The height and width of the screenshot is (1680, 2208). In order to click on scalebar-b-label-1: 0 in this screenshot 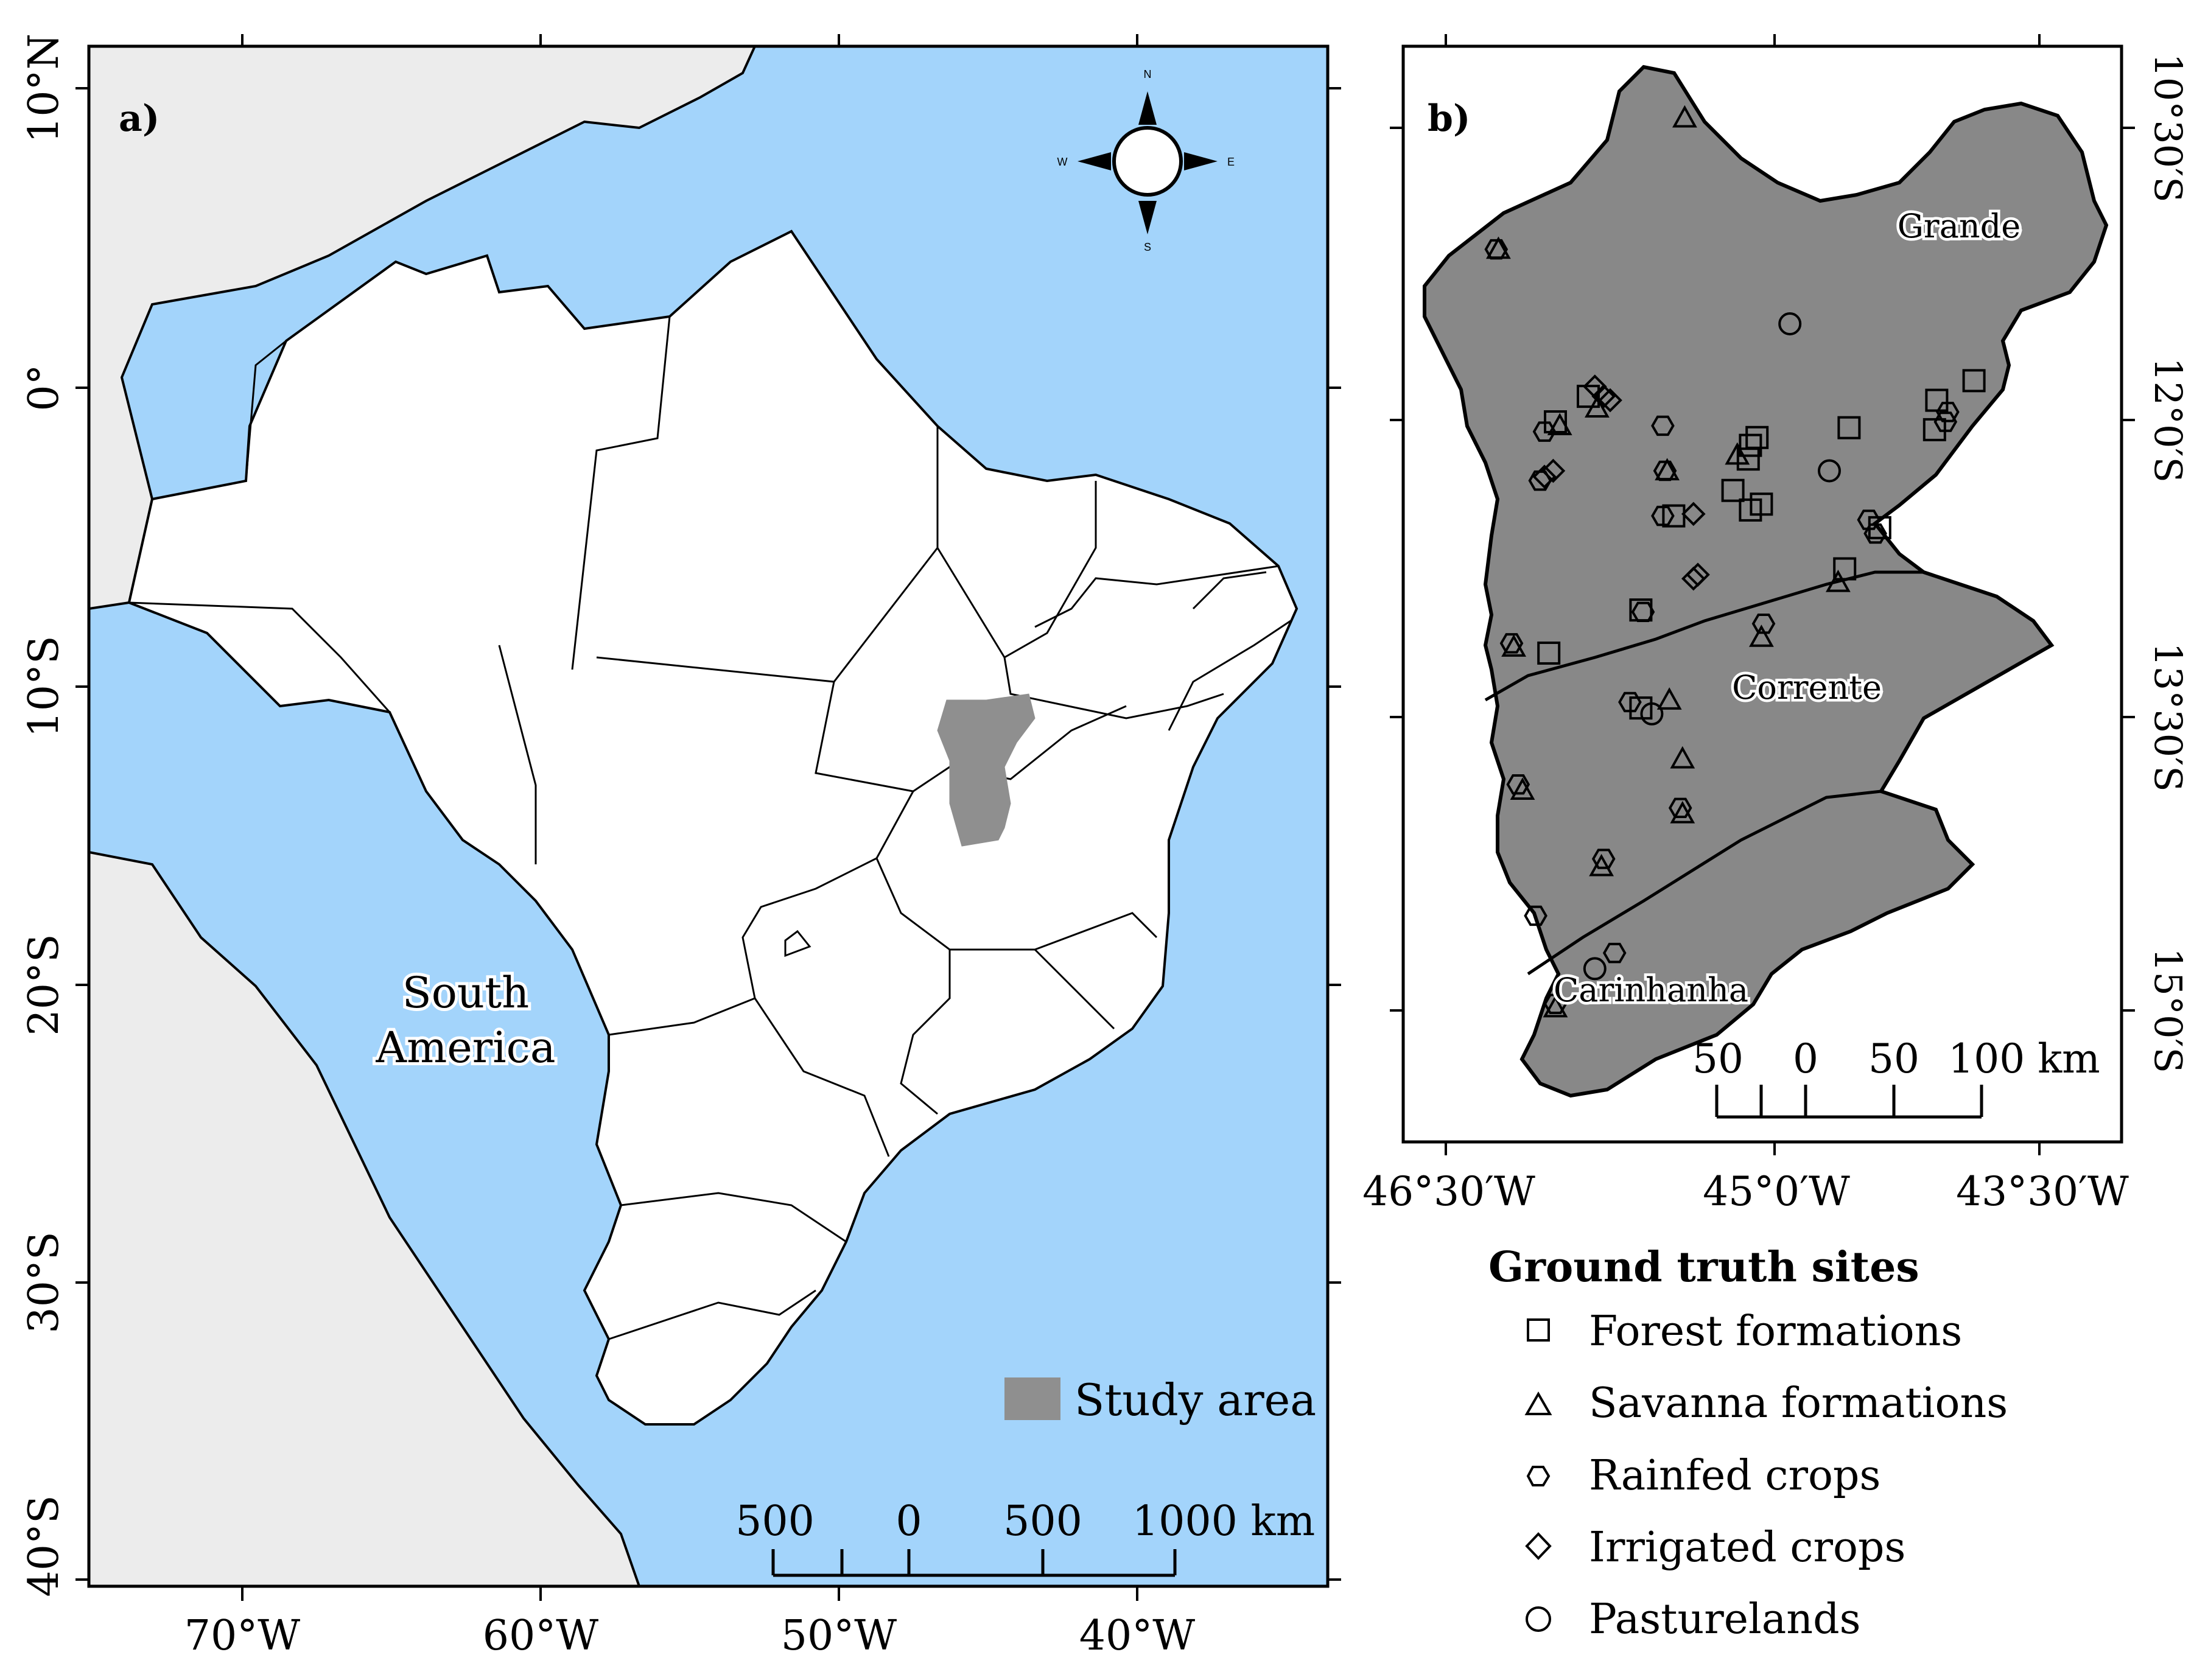, I will do `click(1805, 1058)`.